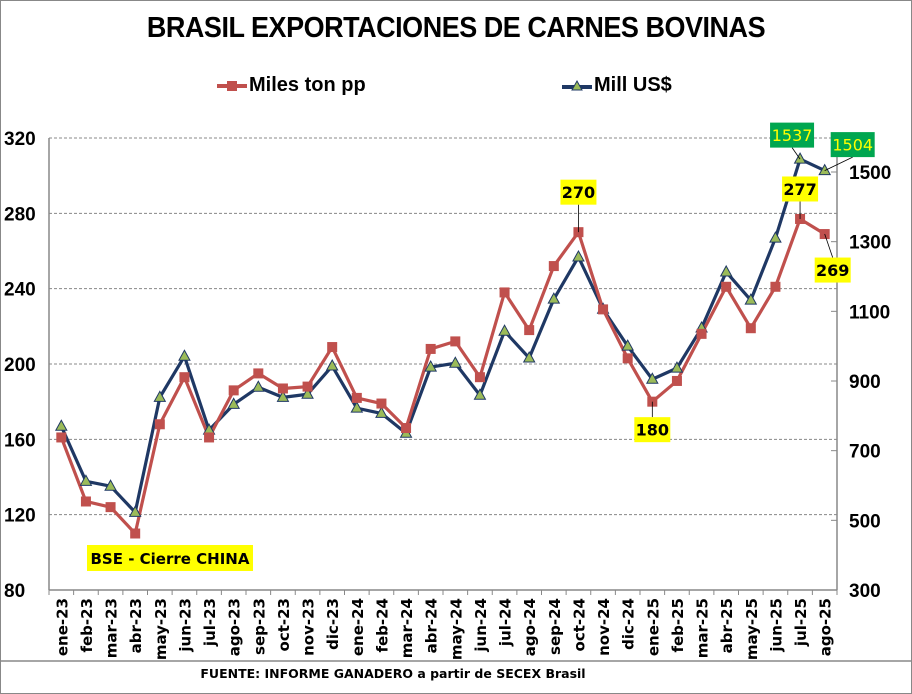  What do you see at coordinates (555, 626) in the screenshot?
I see `x-tick-label: sep-24` at bounding box center [555, 626].